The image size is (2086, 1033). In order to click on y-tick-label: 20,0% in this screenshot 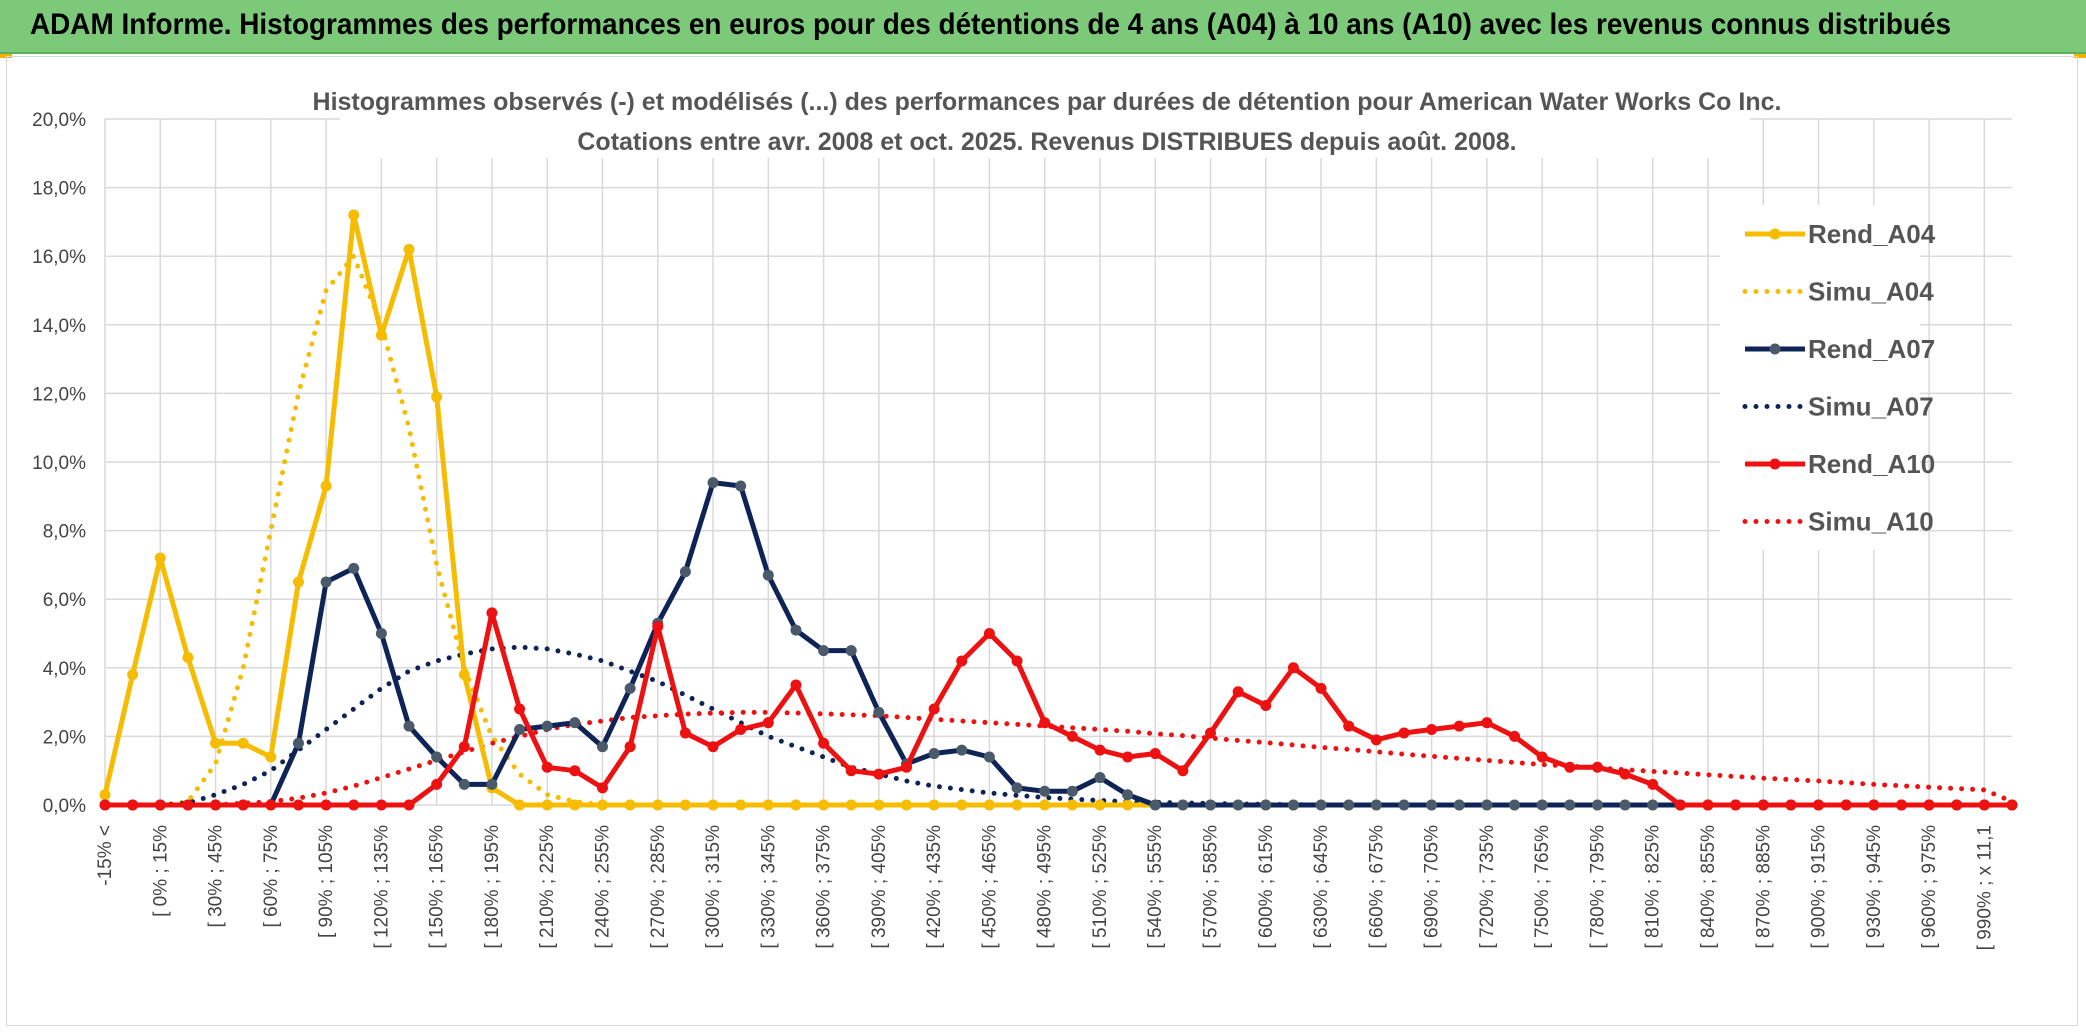, I will do `click(59, 120)`.